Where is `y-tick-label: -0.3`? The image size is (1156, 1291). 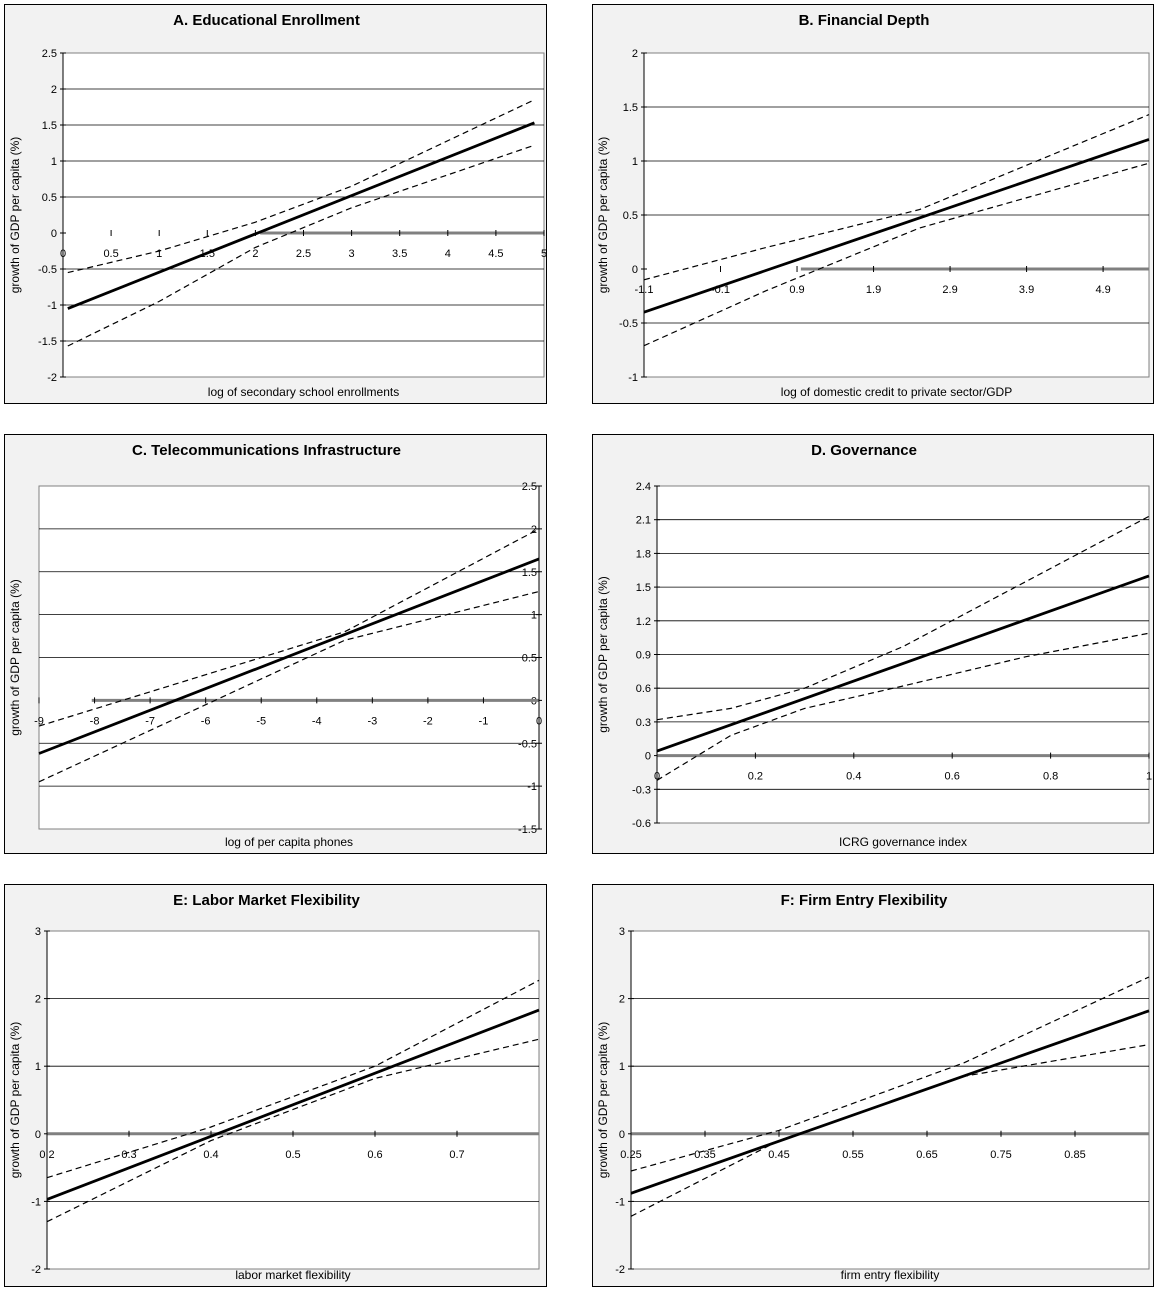 y-tick-label: -0.3 is located at coordinates (641, 790).